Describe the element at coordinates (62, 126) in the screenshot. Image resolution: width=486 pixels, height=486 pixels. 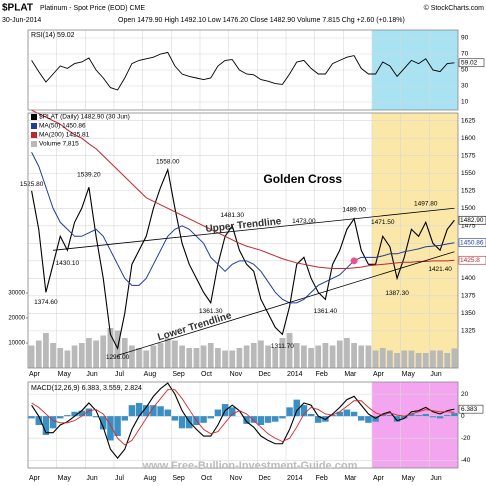
I see `legend-label: MA(50) 1450.86` at that location.